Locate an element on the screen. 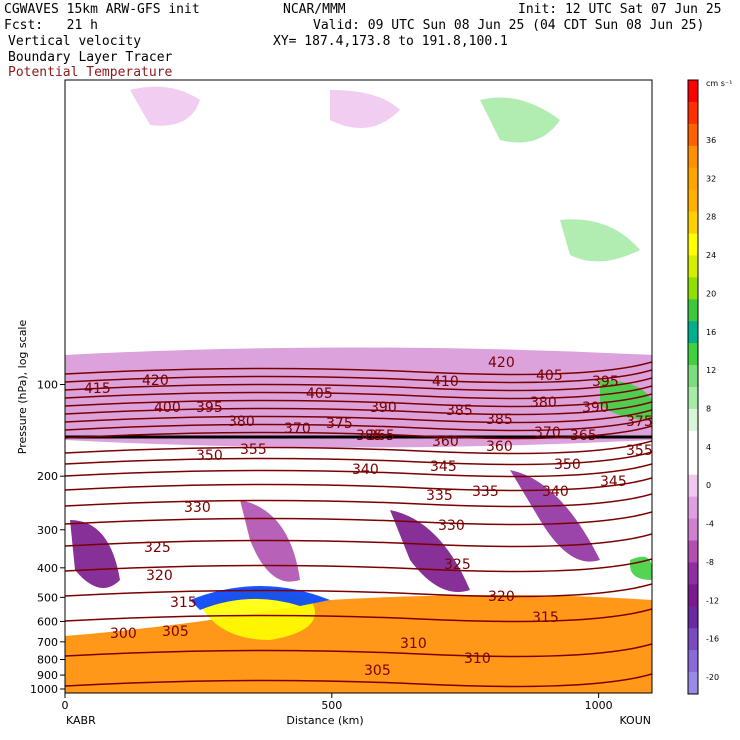 The height and width of the screenshot is (740, 740). left-endpoint-label: KABR is located at coordinates (81, 720).